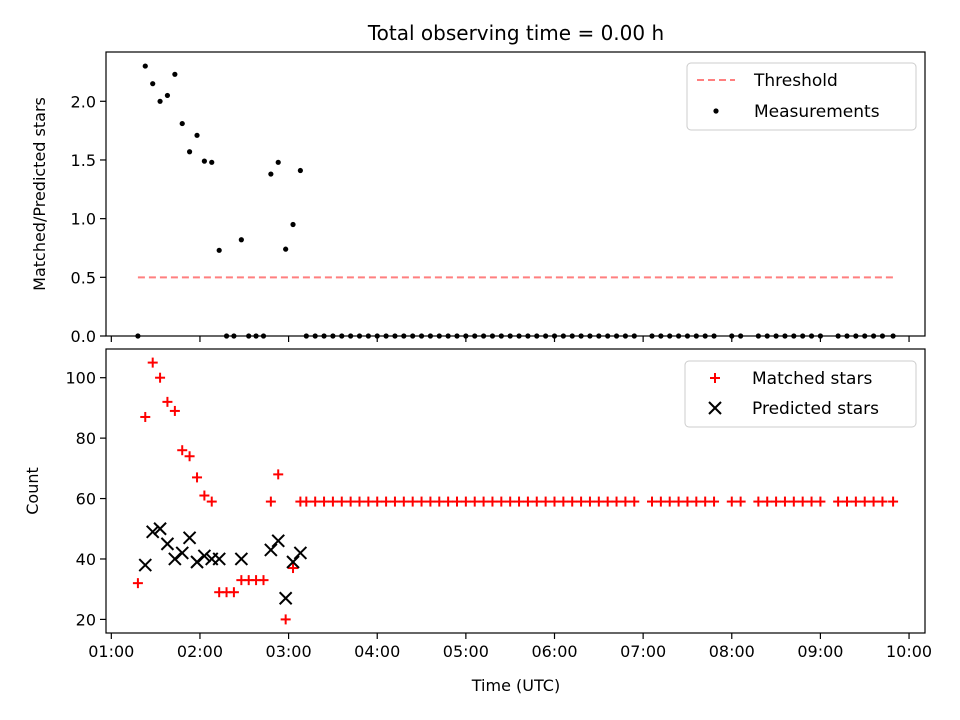 This screenshot has height=720, width=960. What do you see at coordinates (86, 438) in the screenshot?
I see `y-tick-label: 80` at bounding box center [86, 438].